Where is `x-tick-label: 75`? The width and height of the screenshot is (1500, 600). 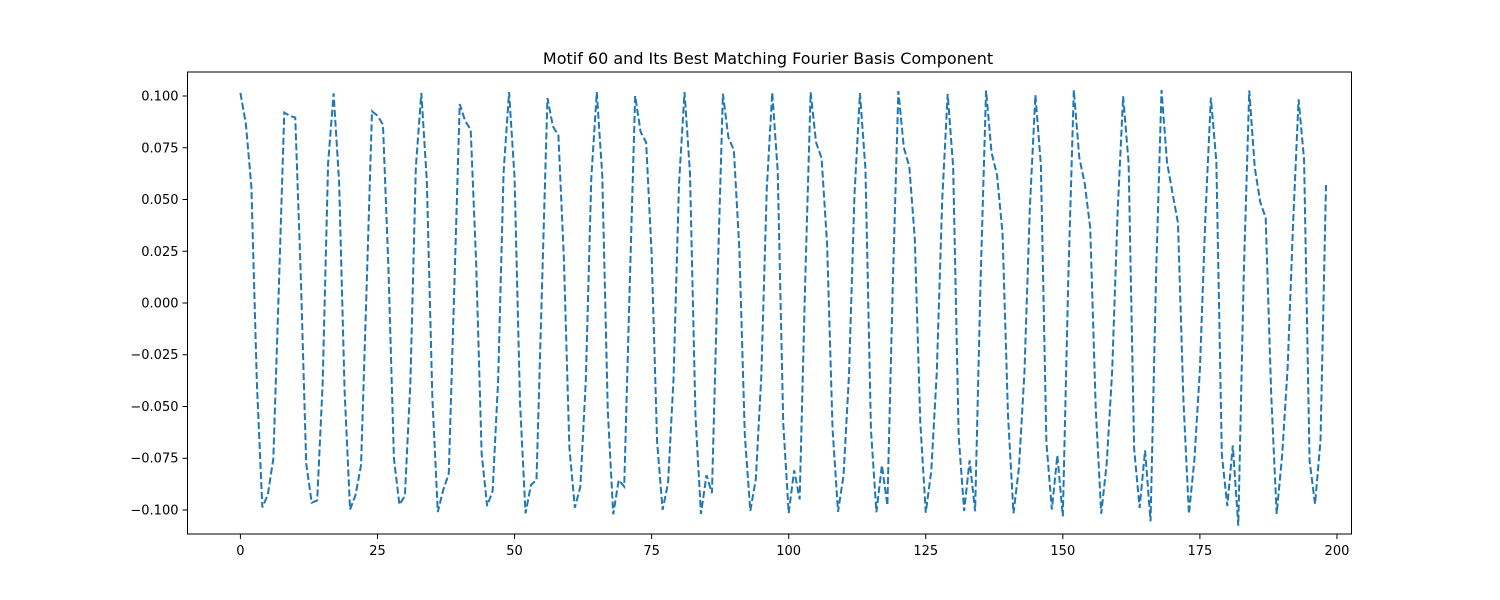
x-tick-label: 75 is located at coordinates (651, 551).